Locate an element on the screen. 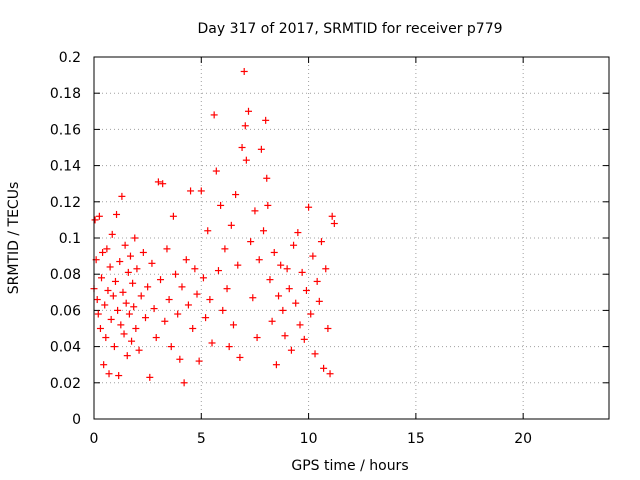  x-tick-label: 10 is located at coordinates (309, 439).